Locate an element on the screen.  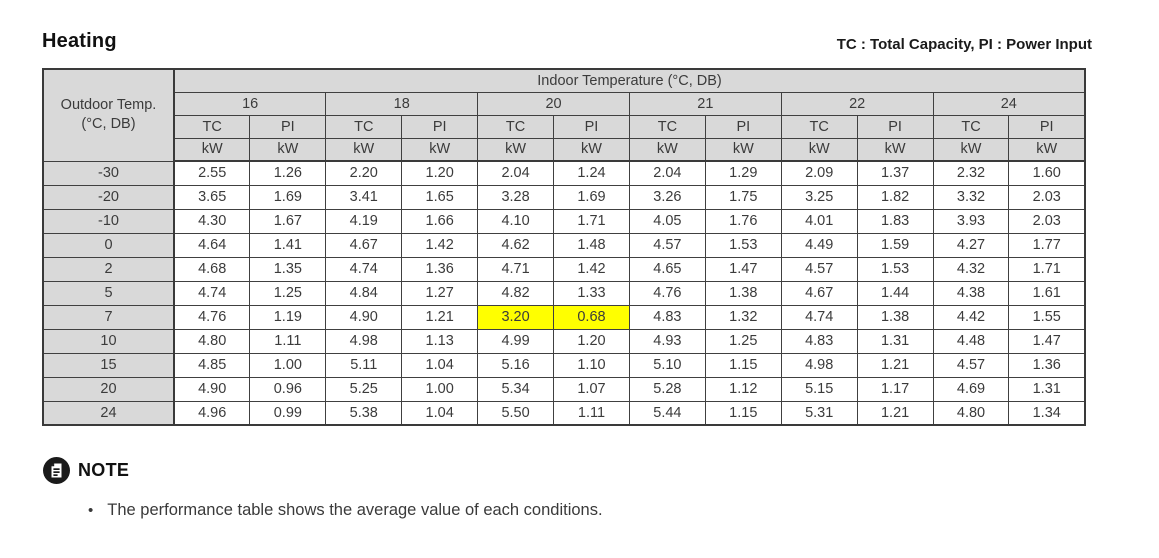
outdoor-temp-cell: 7 is located at coordinates (108, 317).